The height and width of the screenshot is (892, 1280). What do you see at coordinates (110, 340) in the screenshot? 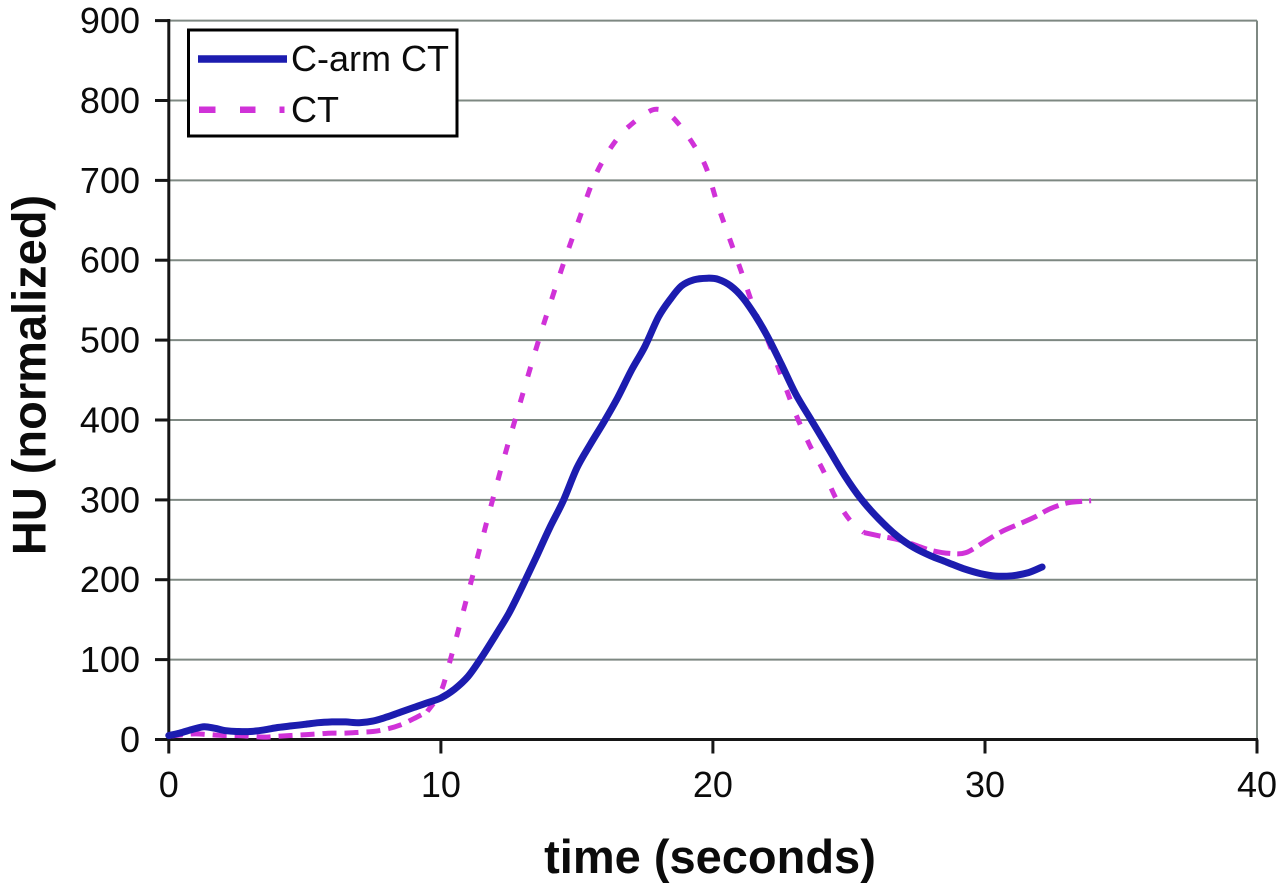
I see `svg-text: 500` at bounding box center [110, 340].